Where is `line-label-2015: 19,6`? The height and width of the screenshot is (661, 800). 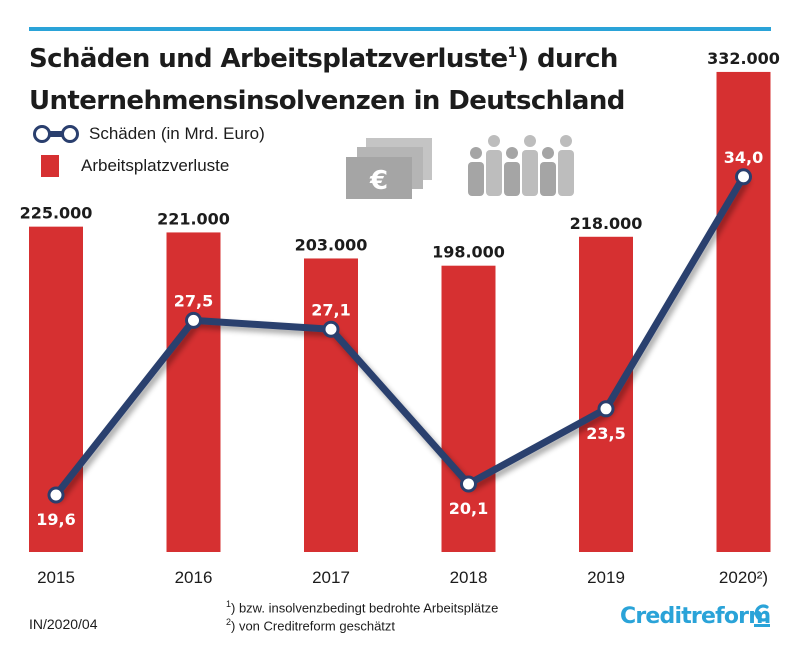
line-label-2015: 19,6 is located at coordinates (55, 519).